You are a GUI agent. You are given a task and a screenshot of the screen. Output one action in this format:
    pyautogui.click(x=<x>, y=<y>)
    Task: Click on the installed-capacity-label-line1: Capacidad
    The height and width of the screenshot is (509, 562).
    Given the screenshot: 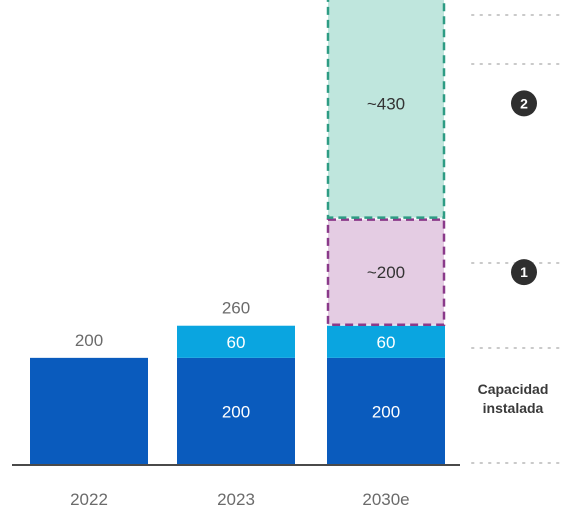 What is the action you would take?
    pyautogui.click(x=513, y=389)
    